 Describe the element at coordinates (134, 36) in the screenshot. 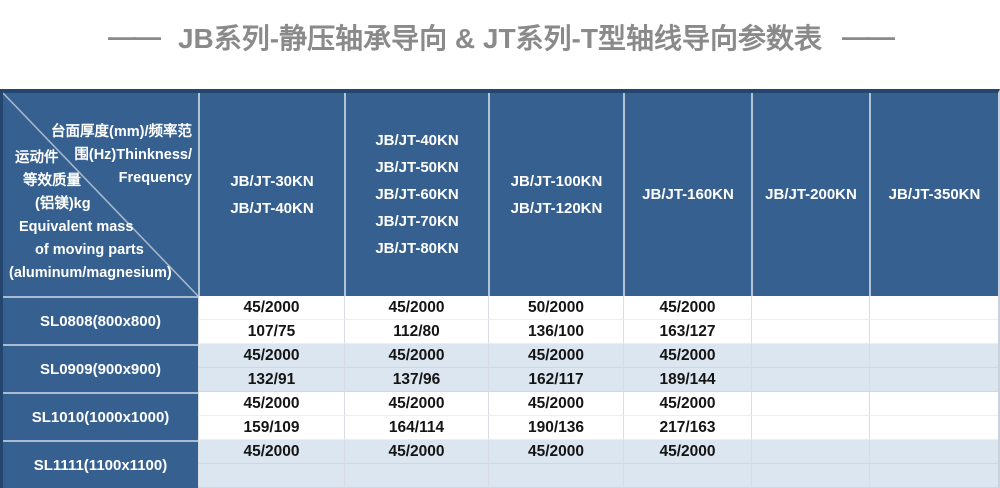

I see `title-left-dash: ——` at that location.